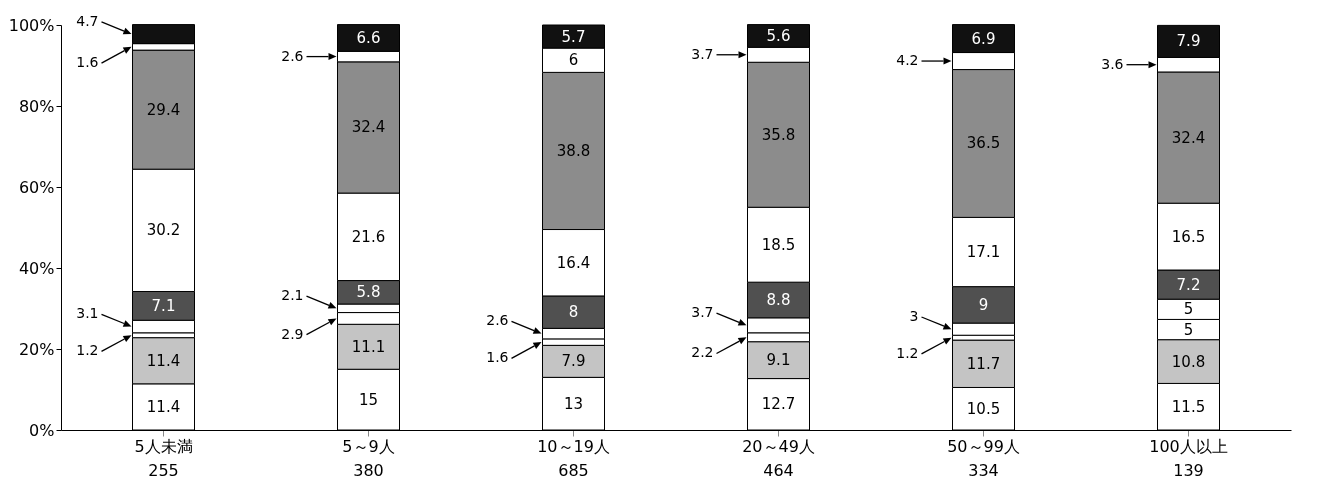 Image resolution: width=1332 pixels, height=495 pixels. What do you see at coordinates (983, 252) in the screenshot?
I see `data-label: 17.1` at bounding box center [983, 252].